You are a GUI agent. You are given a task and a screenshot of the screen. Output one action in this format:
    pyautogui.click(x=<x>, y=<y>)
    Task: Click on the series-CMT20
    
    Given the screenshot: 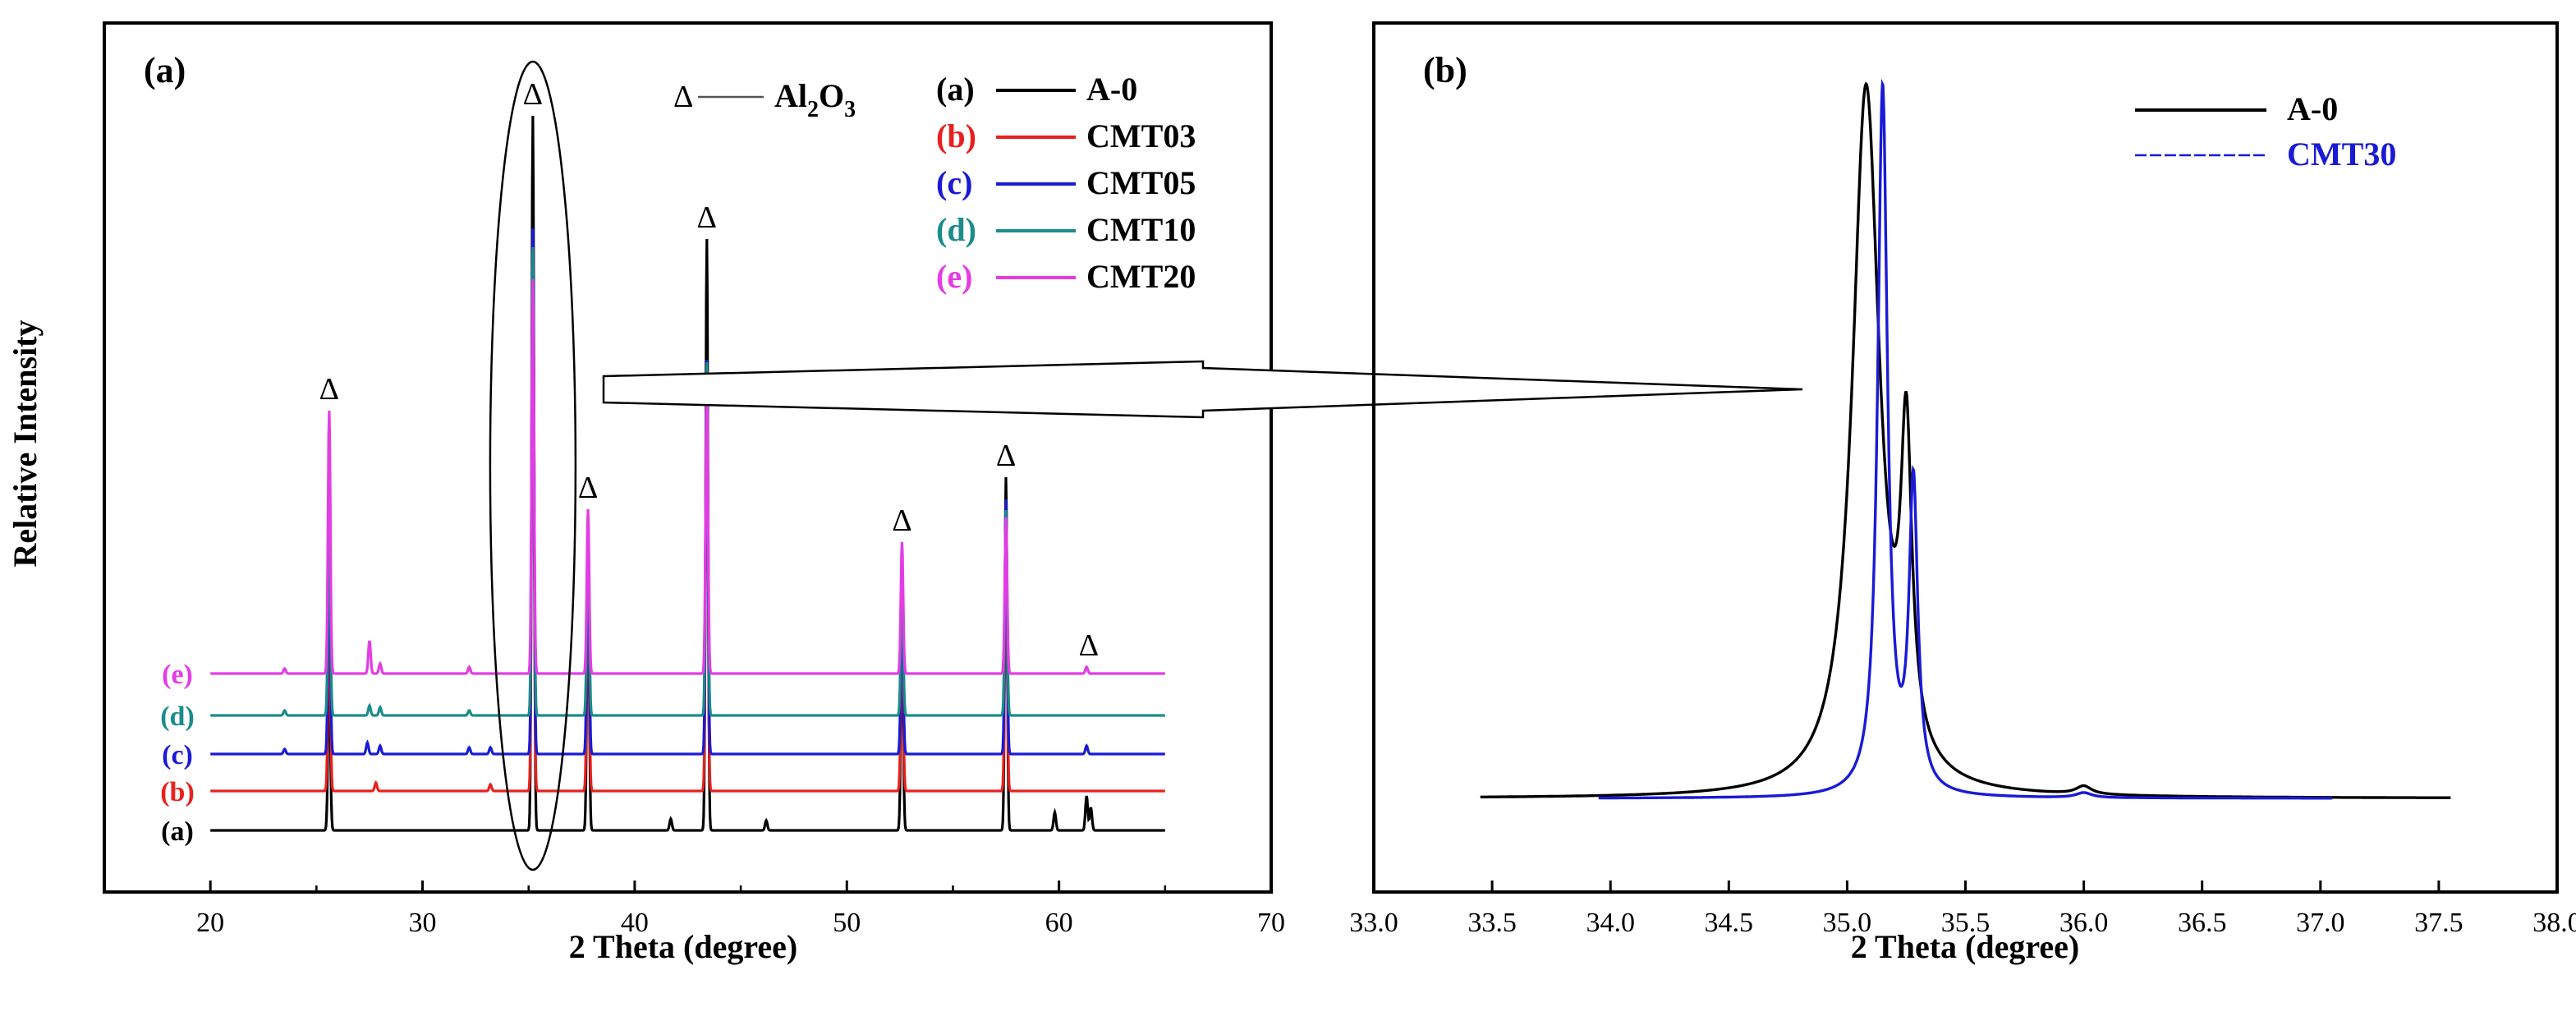 What is the action you would take?
    pyautogui.click(x=687, y=477)
    